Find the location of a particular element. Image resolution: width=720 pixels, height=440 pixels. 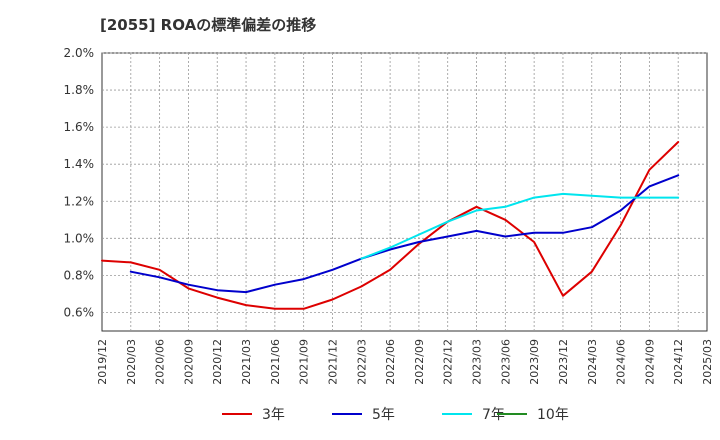

y-tick-label: 1.2% is located at coordinates (79, 201).